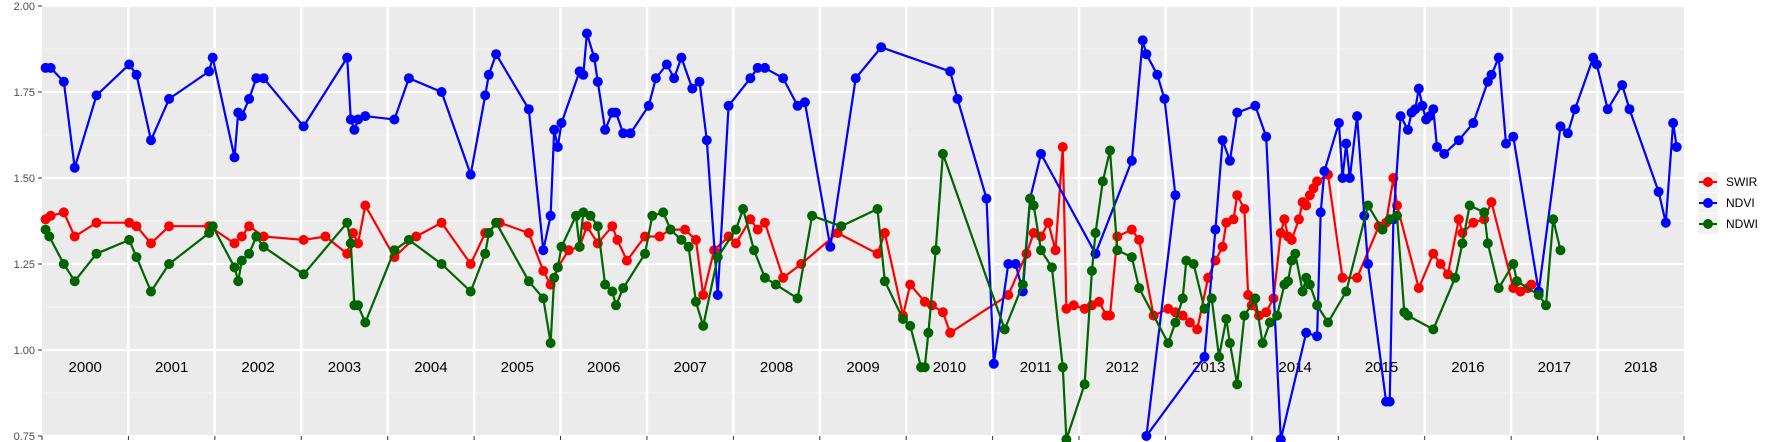  Describe the element at coordinates (1742, 224) in the screenshot. I see `legend-label-ndwi: NDWI` at that location.